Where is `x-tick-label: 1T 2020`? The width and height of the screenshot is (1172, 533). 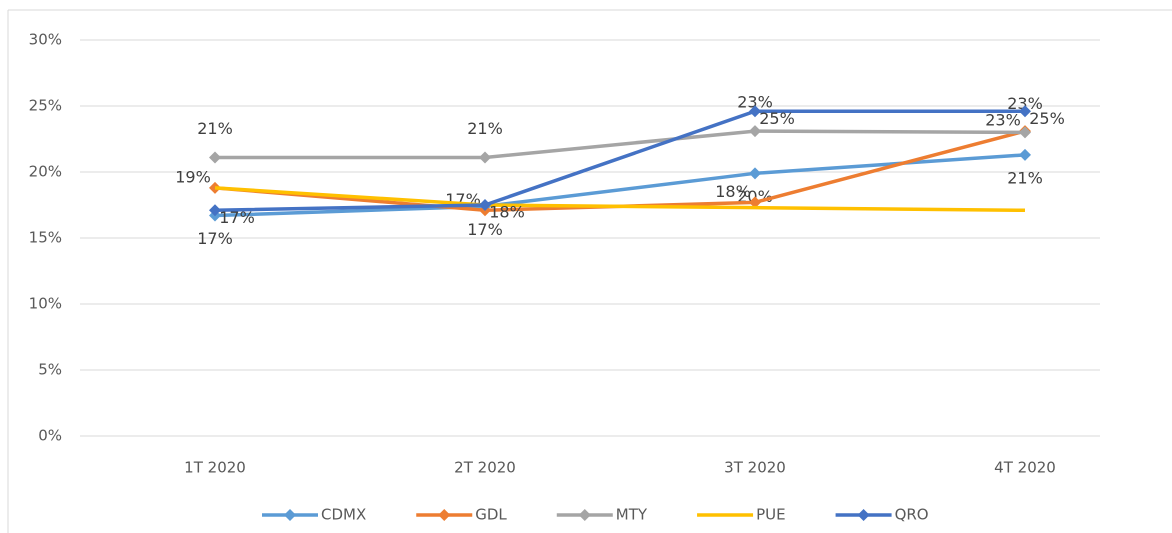 x-tick-label: 1T 2020 is located at coordinates (215, 468).